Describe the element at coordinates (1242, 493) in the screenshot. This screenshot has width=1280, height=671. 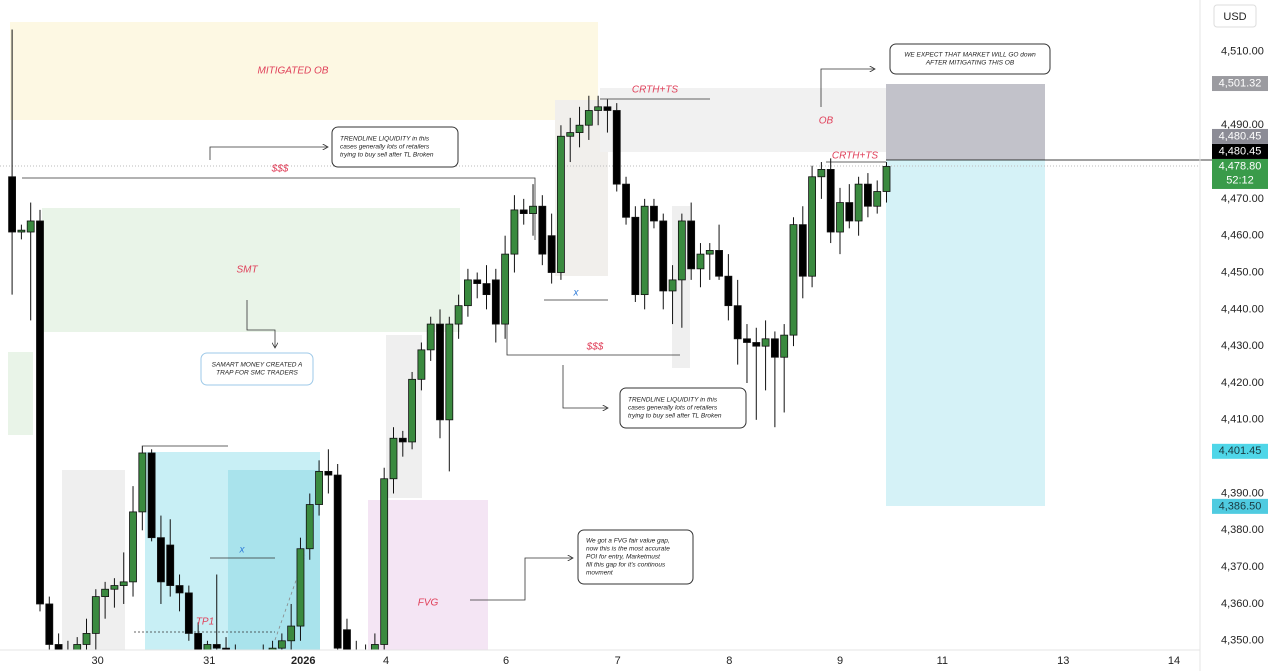
I see `y-tick-label: 4,390.00` at that location.